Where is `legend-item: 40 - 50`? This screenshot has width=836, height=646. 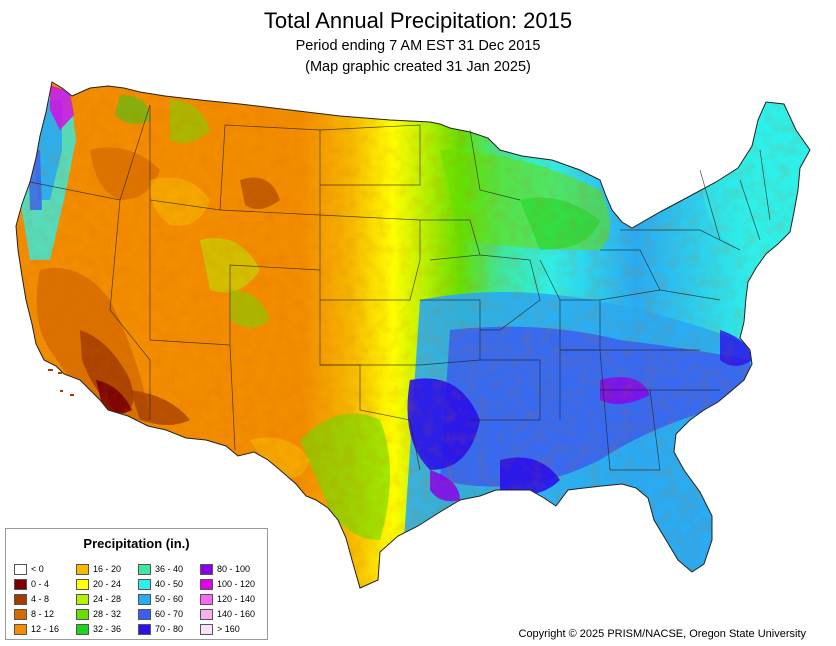 legend-item: 40 - 50 is located at coordinates (160, 584).